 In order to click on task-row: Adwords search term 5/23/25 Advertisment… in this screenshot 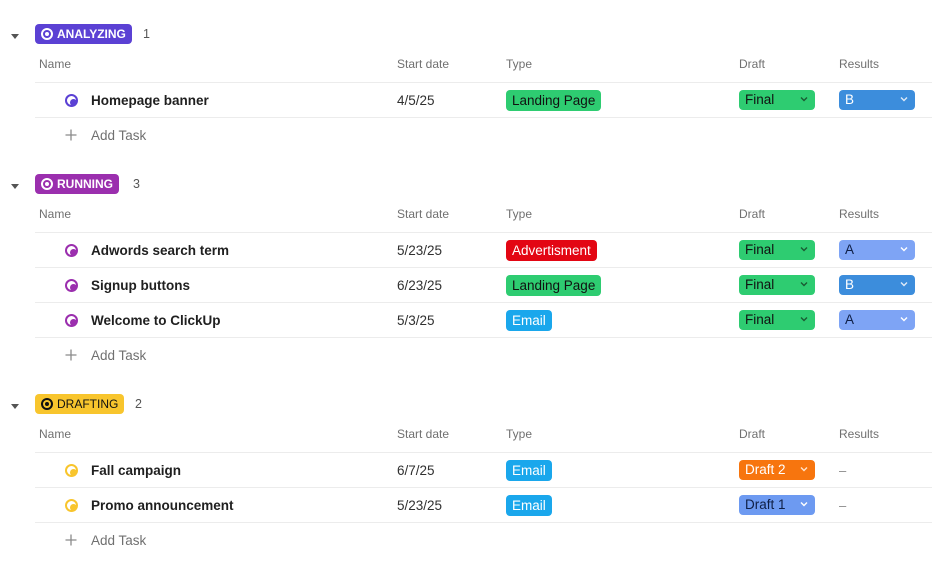, I will do `click(483, 249)`.